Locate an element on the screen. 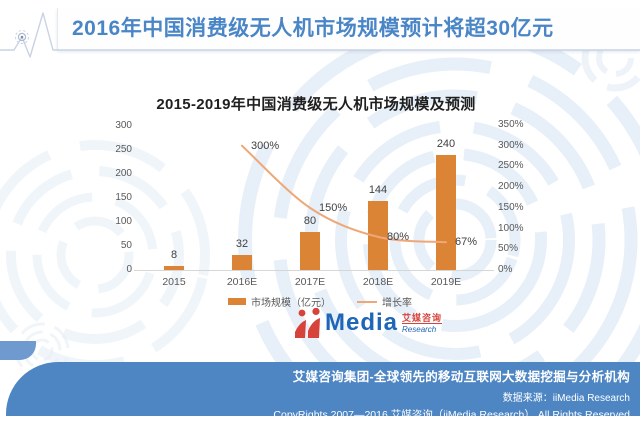 The width and height of the screenshot is (640, 422). bar-swatch-icon is located at coordinates (237, 301).